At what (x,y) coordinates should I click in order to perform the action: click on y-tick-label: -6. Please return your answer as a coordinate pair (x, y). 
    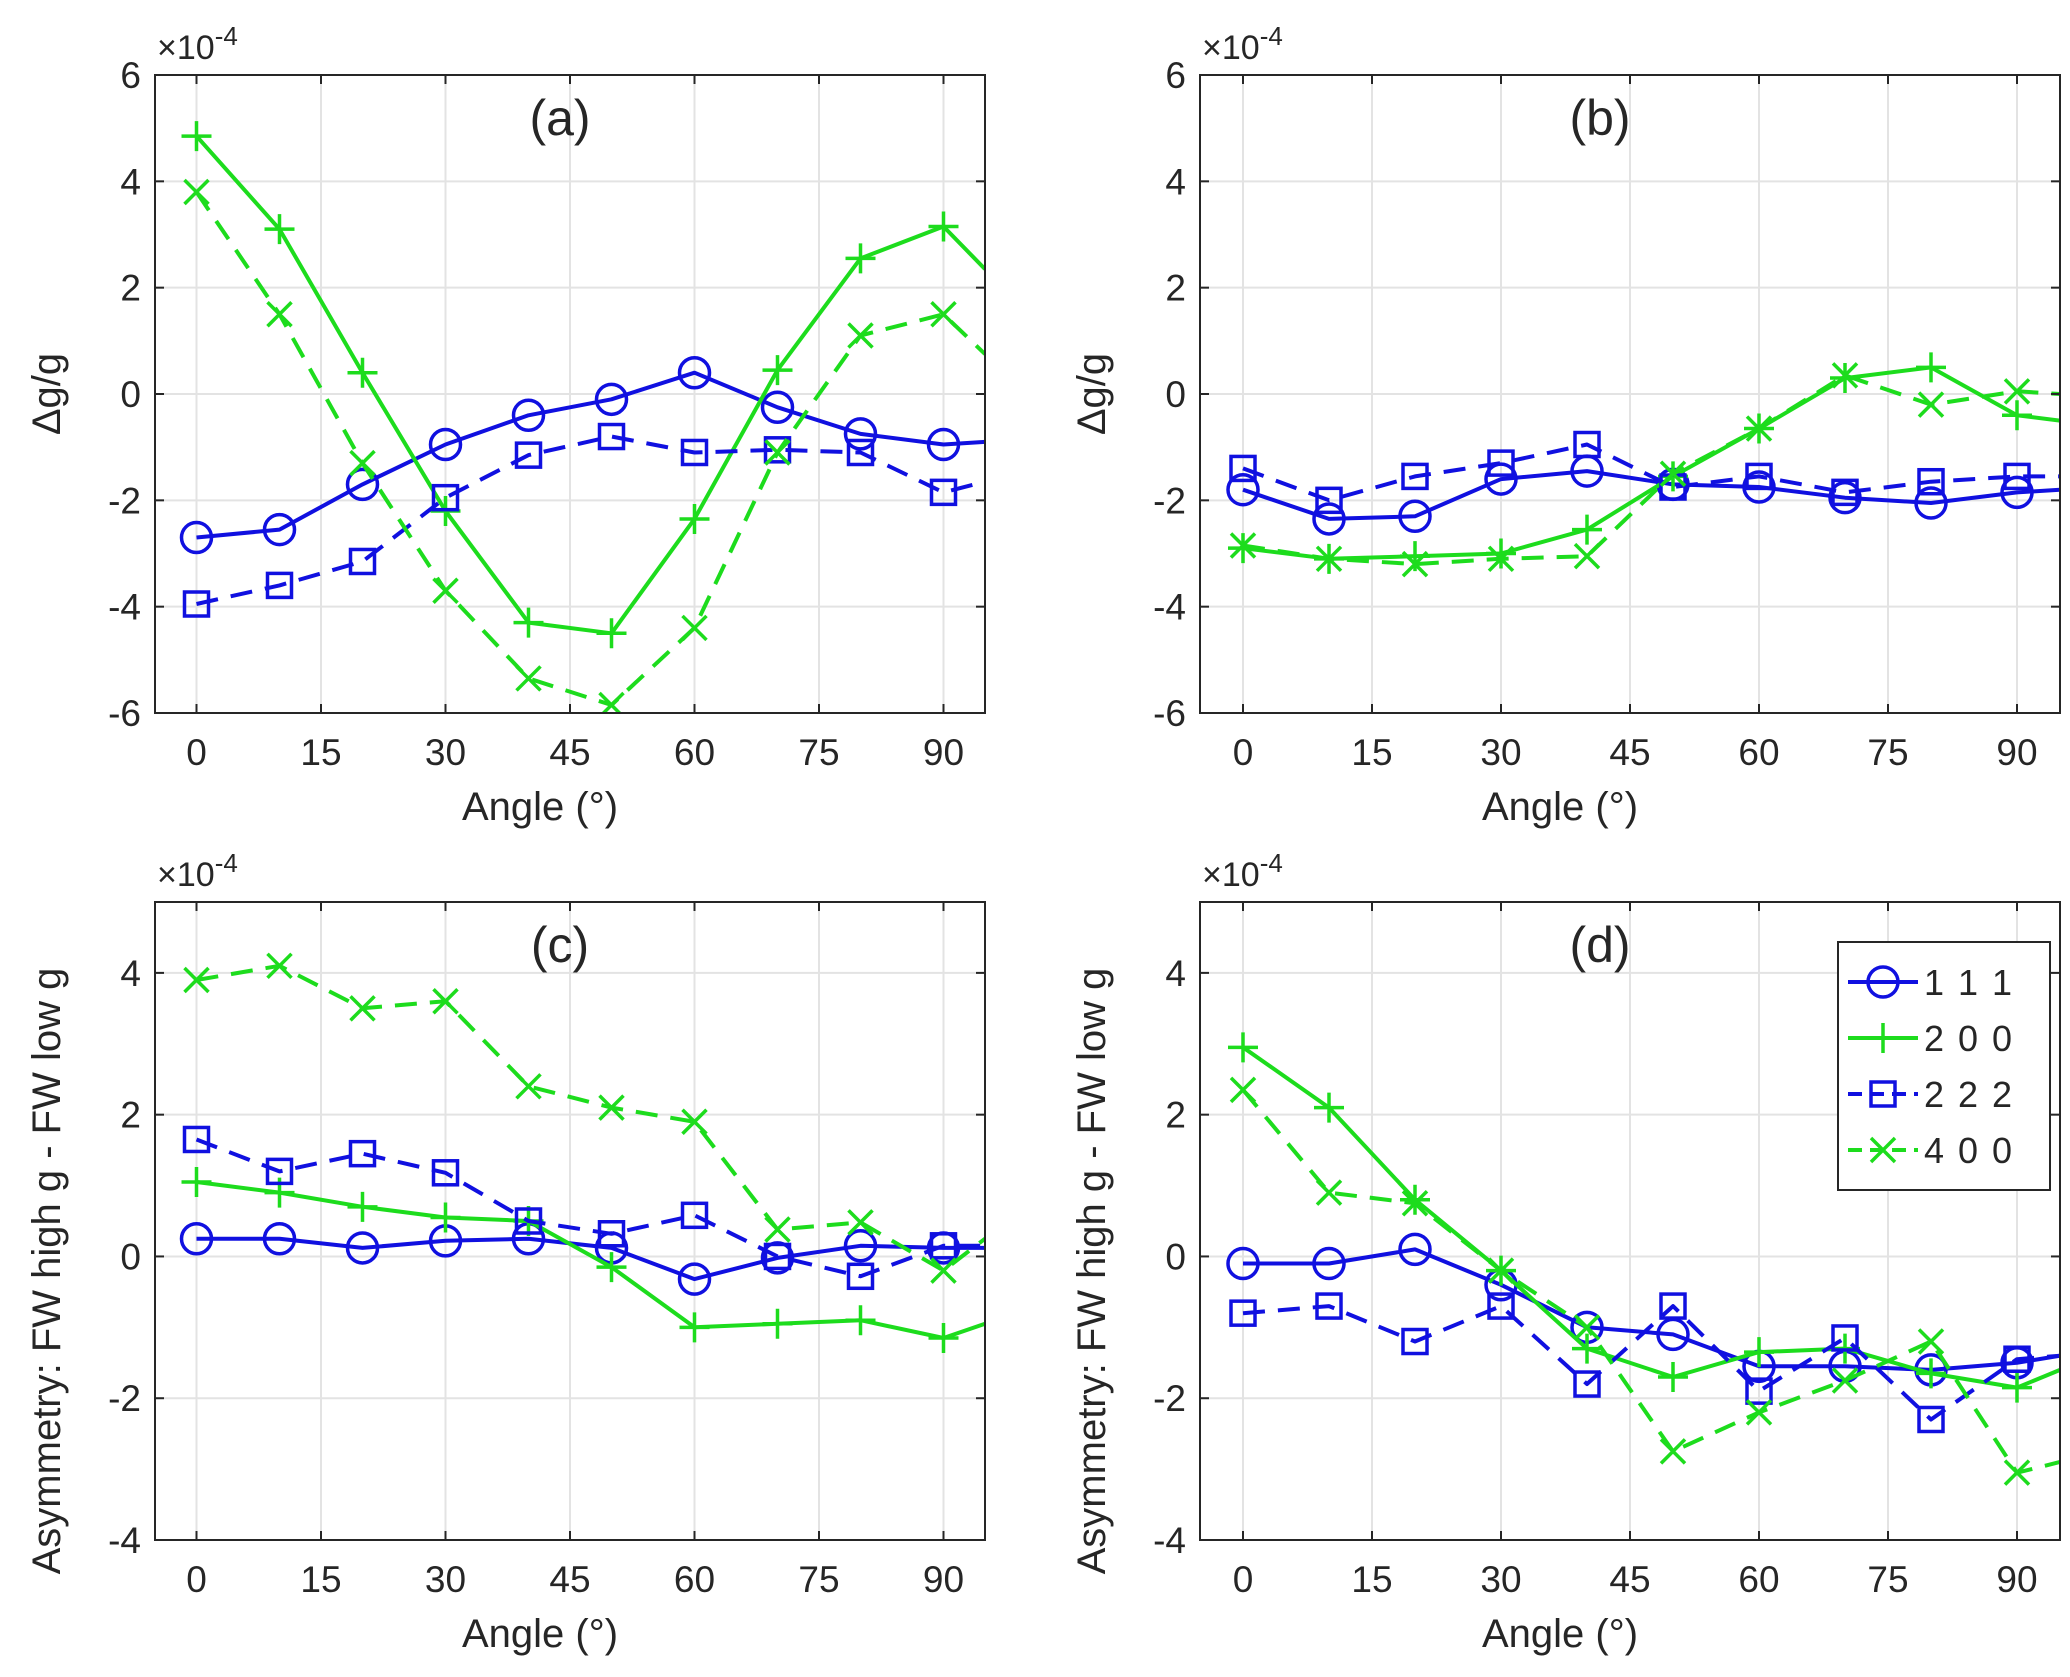
    Looking at the image, I should click on (1169, 713).